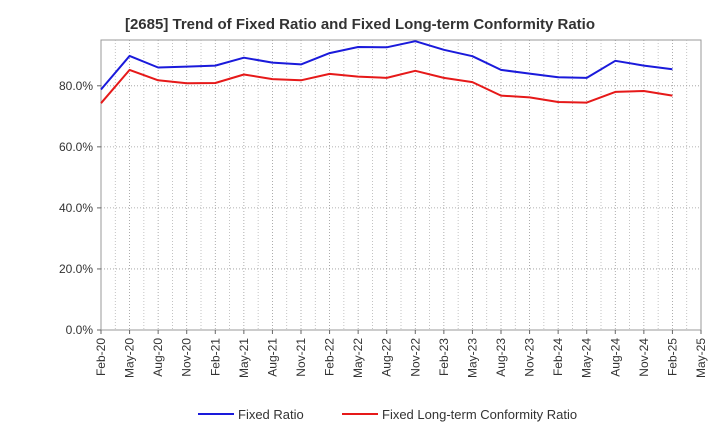 This screenshot has height=440, width=720. I want to click on x-tick-label: Aug-21, so click(272, 357).